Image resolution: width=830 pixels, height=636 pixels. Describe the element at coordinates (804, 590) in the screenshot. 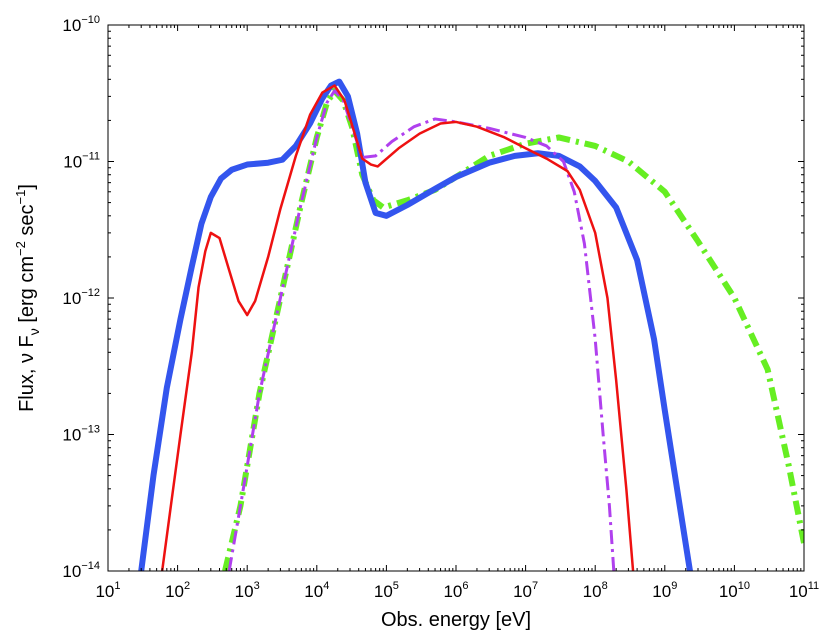

I see `x-tick-label: 10¹¹` at that location.